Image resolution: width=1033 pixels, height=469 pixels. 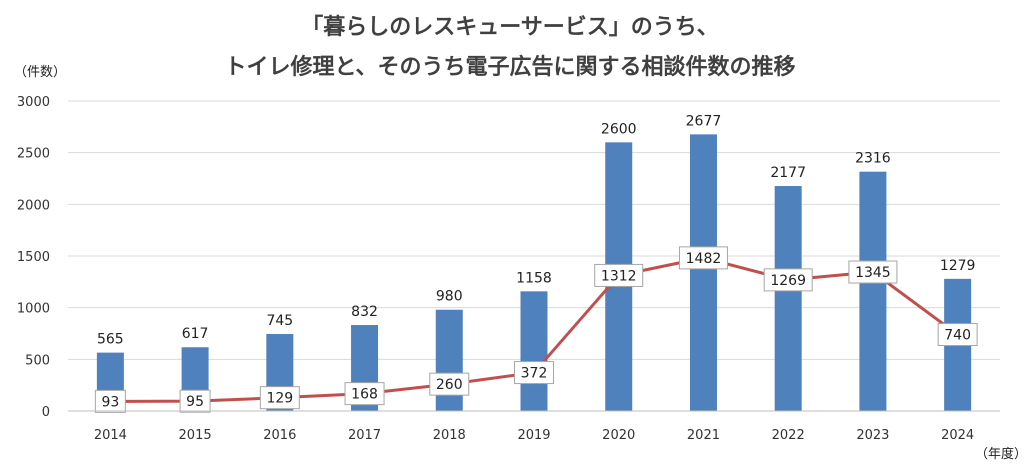 I want to click on x-tick-label: 2023, so click(x=872, y=435).